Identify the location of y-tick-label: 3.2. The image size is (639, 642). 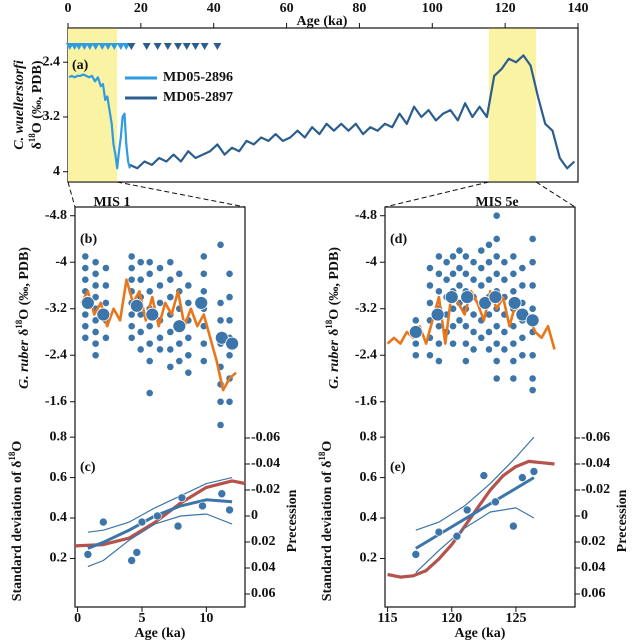
(52, 116).